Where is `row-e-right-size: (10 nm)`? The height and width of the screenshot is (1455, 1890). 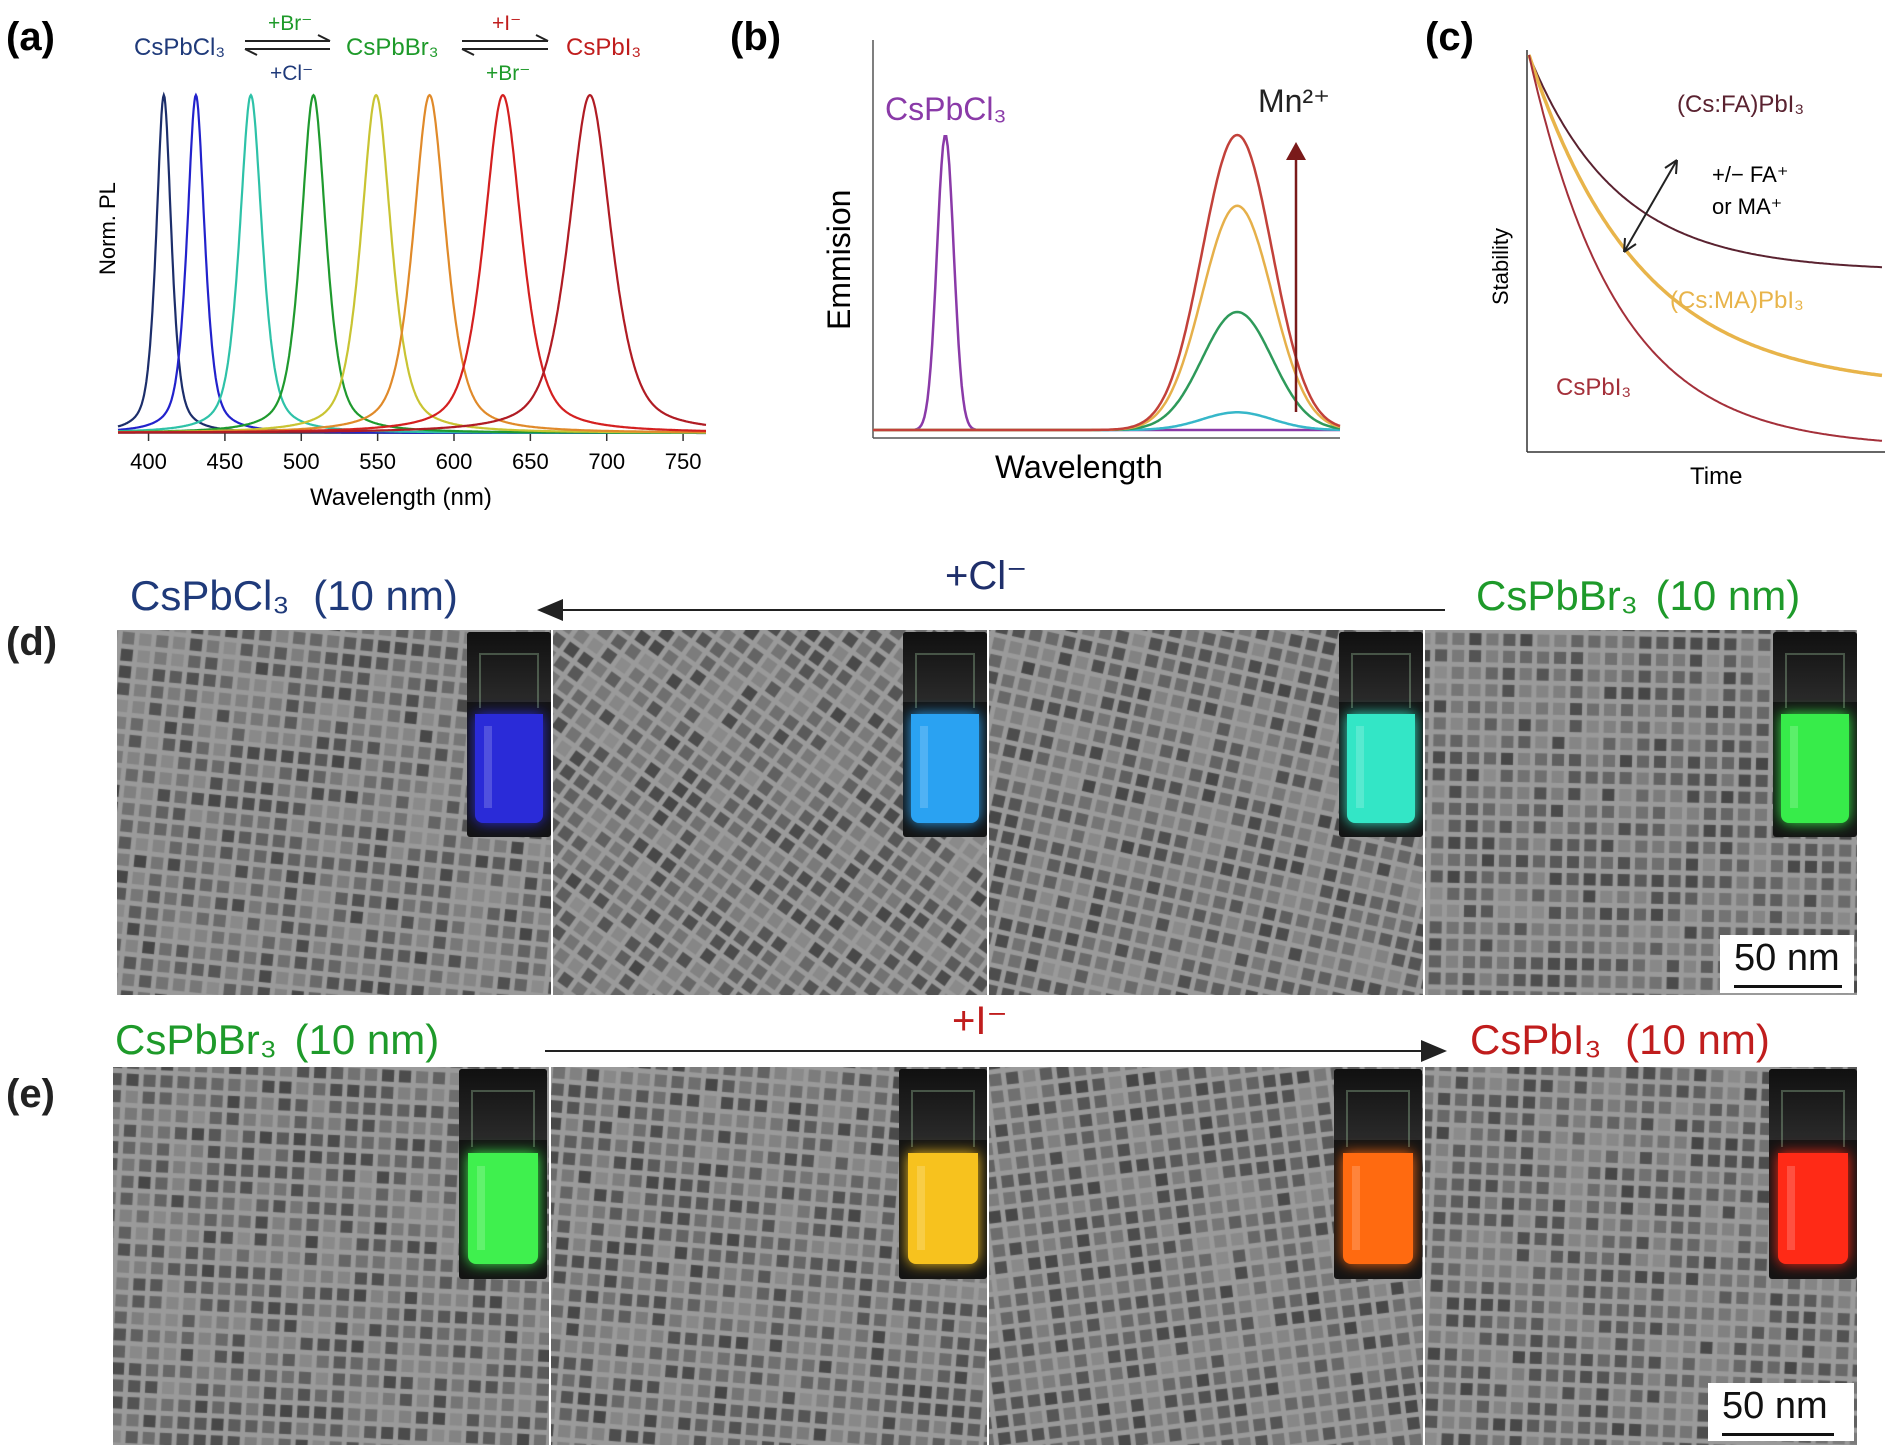
row-e-right-size: (10 nm) is located at coordinates (1697, 1039).